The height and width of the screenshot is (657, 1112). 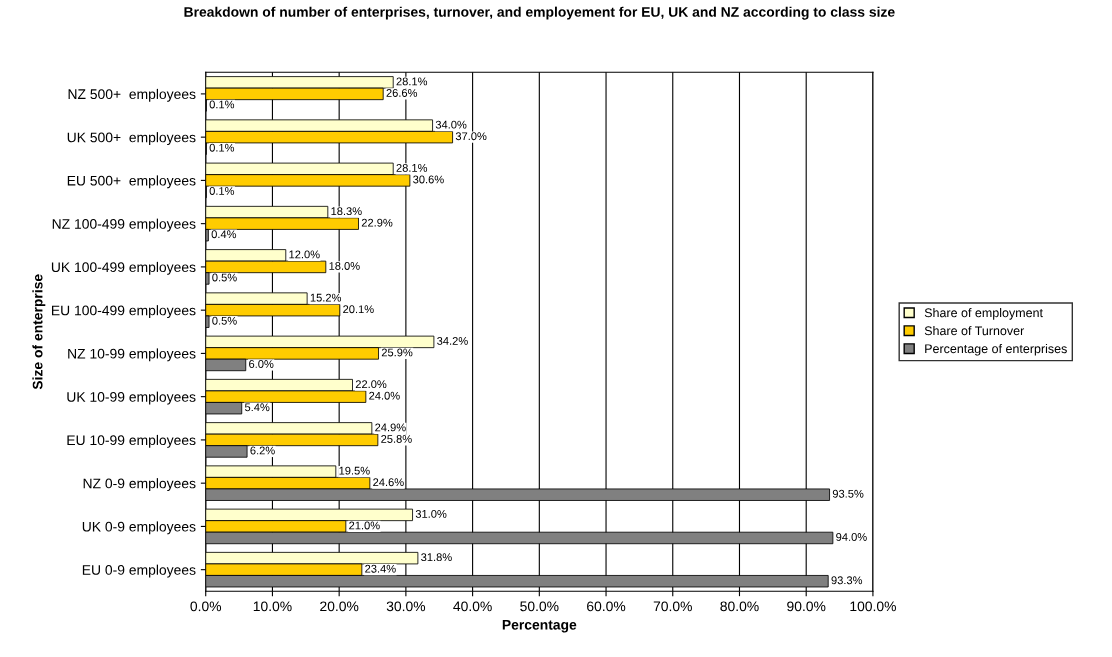 What do you see at coordinates (131, 398) in the screenshot?
I see `y-tick-label: UK 10-99 employees` at bounding box center [131, 398].